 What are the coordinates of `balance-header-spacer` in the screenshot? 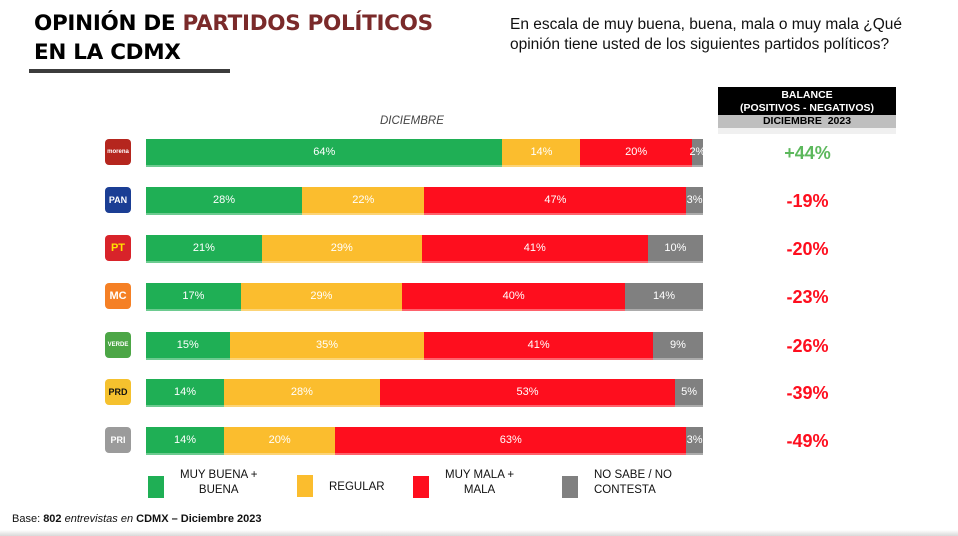 It's located at (807, 131).